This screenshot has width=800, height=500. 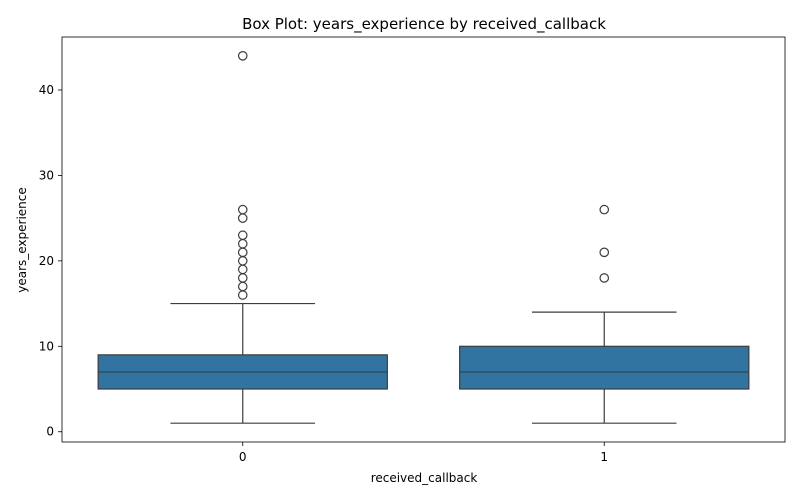 What do you see at coordinates (46, 346) in the screenshot?
I see `y-tick-label-10: 10` at bounding box center [46, 346].